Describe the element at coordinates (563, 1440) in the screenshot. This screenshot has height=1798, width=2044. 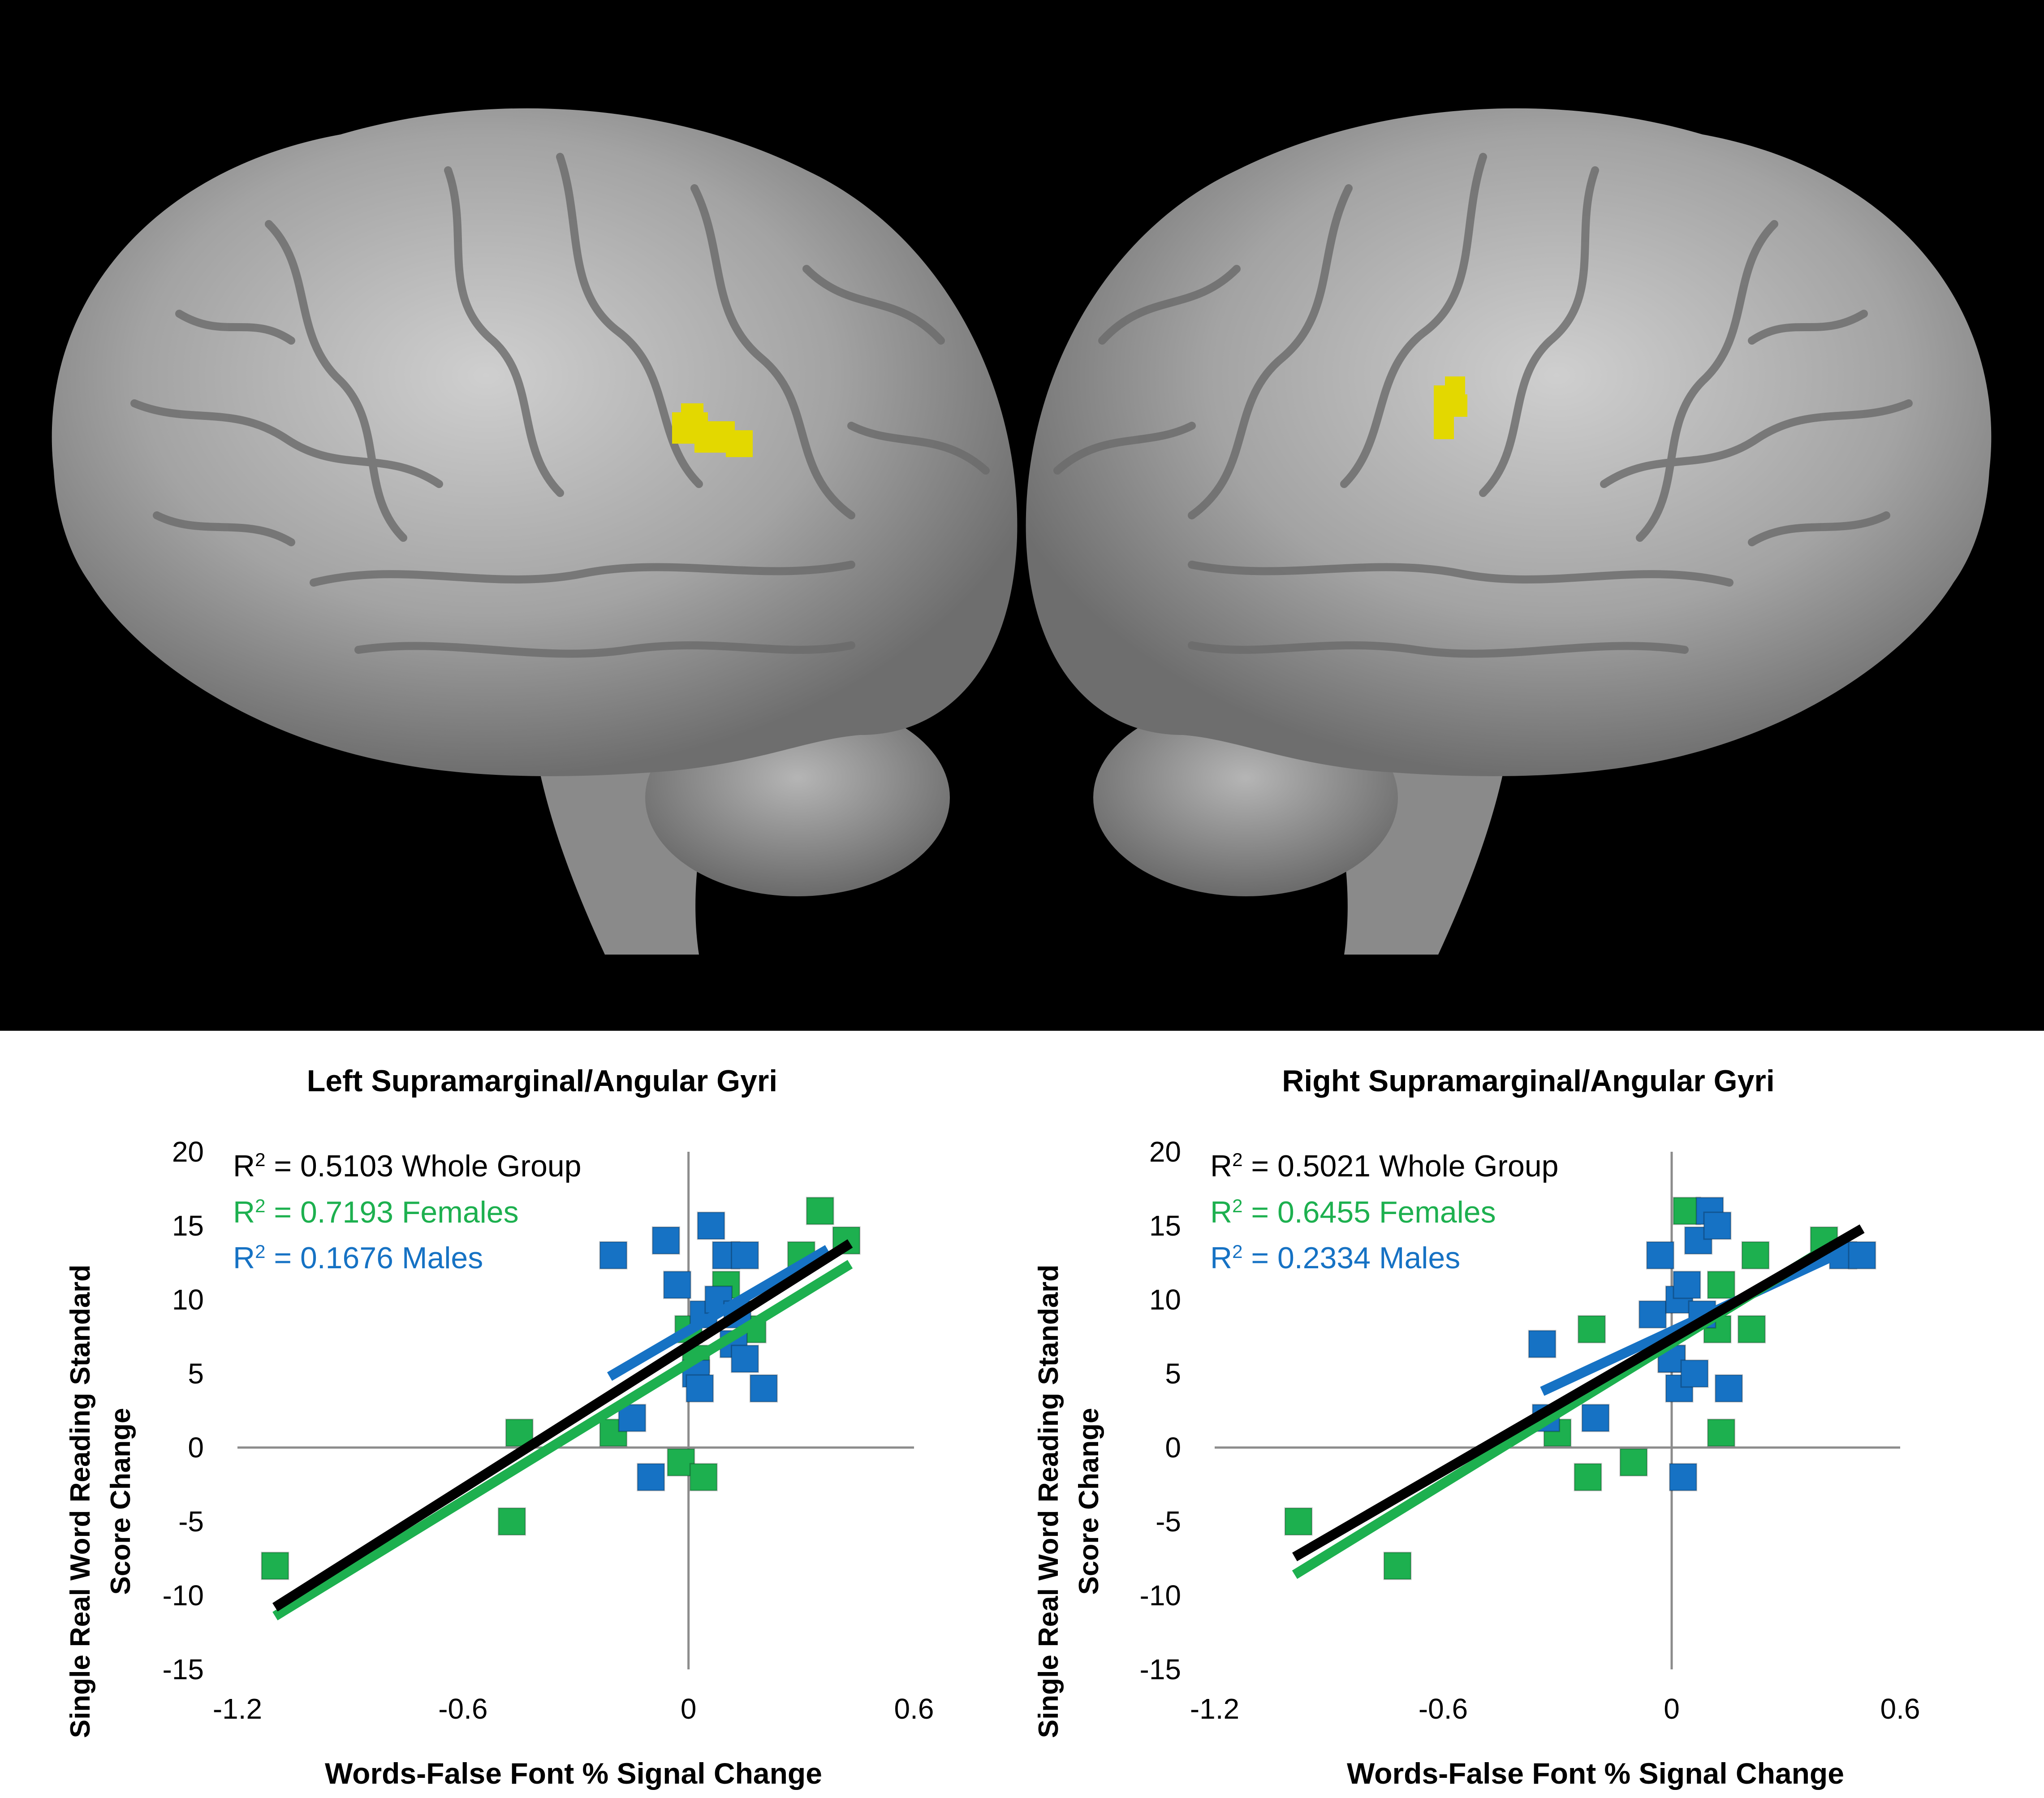
I see `females-trendline` at that location.